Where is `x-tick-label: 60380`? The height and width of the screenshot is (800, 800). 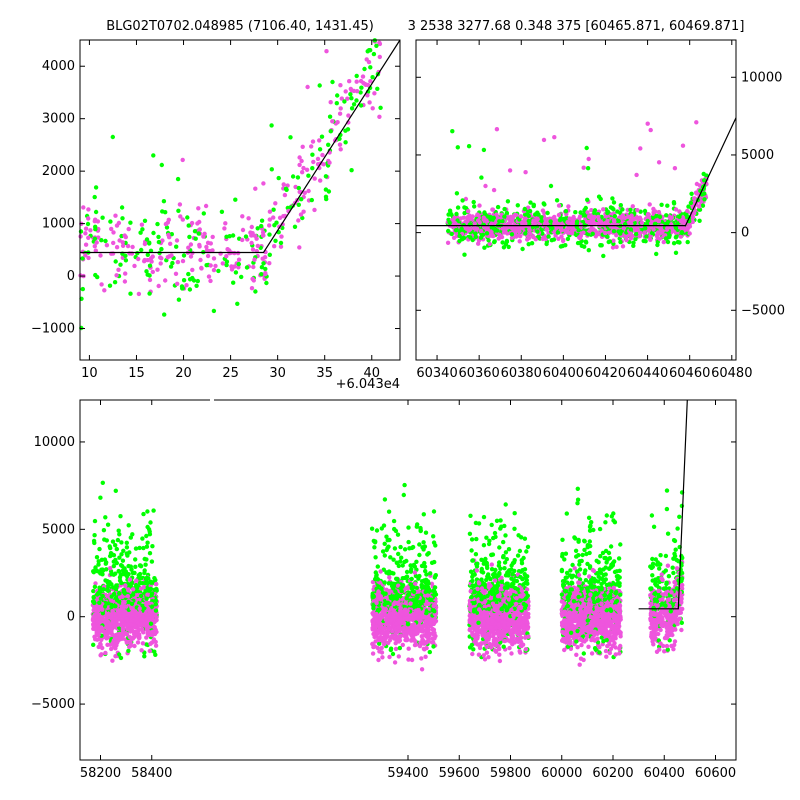
x-tick-label: 60380 is located at coordinates (521, 373).